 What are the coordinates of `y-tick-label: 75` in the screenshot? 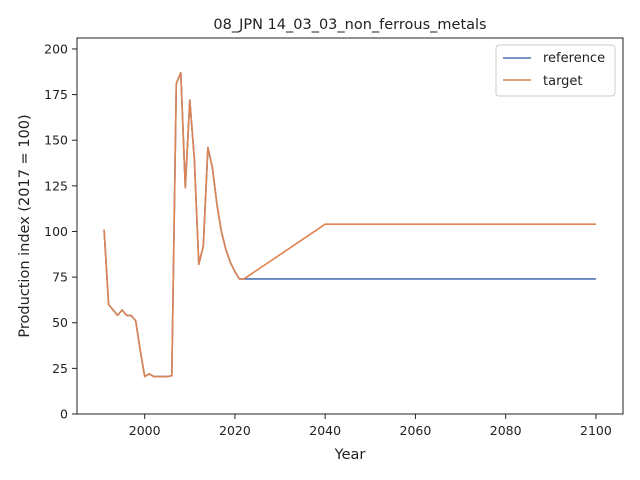 It's located at (60, 277).